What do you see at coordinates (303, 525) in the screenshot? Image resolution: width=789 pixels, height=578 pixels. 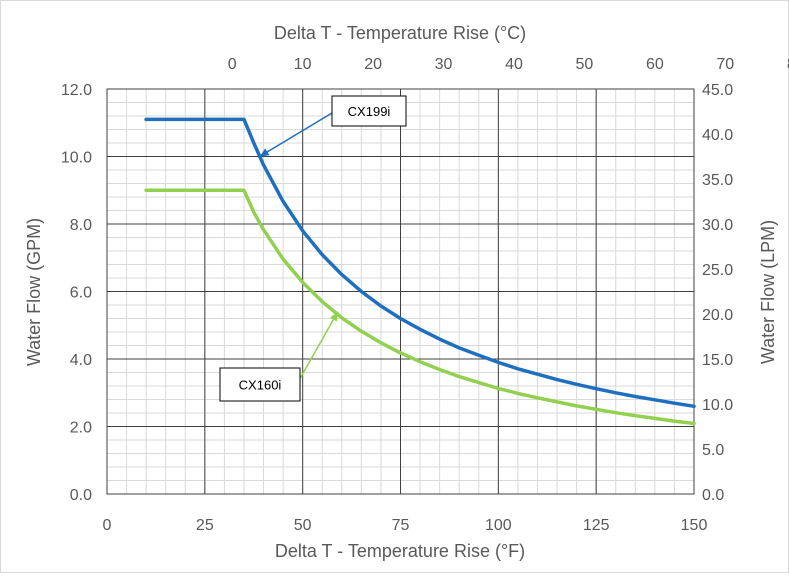 I see `bottom-tick-label: 50` at bounding box center [303, 525].